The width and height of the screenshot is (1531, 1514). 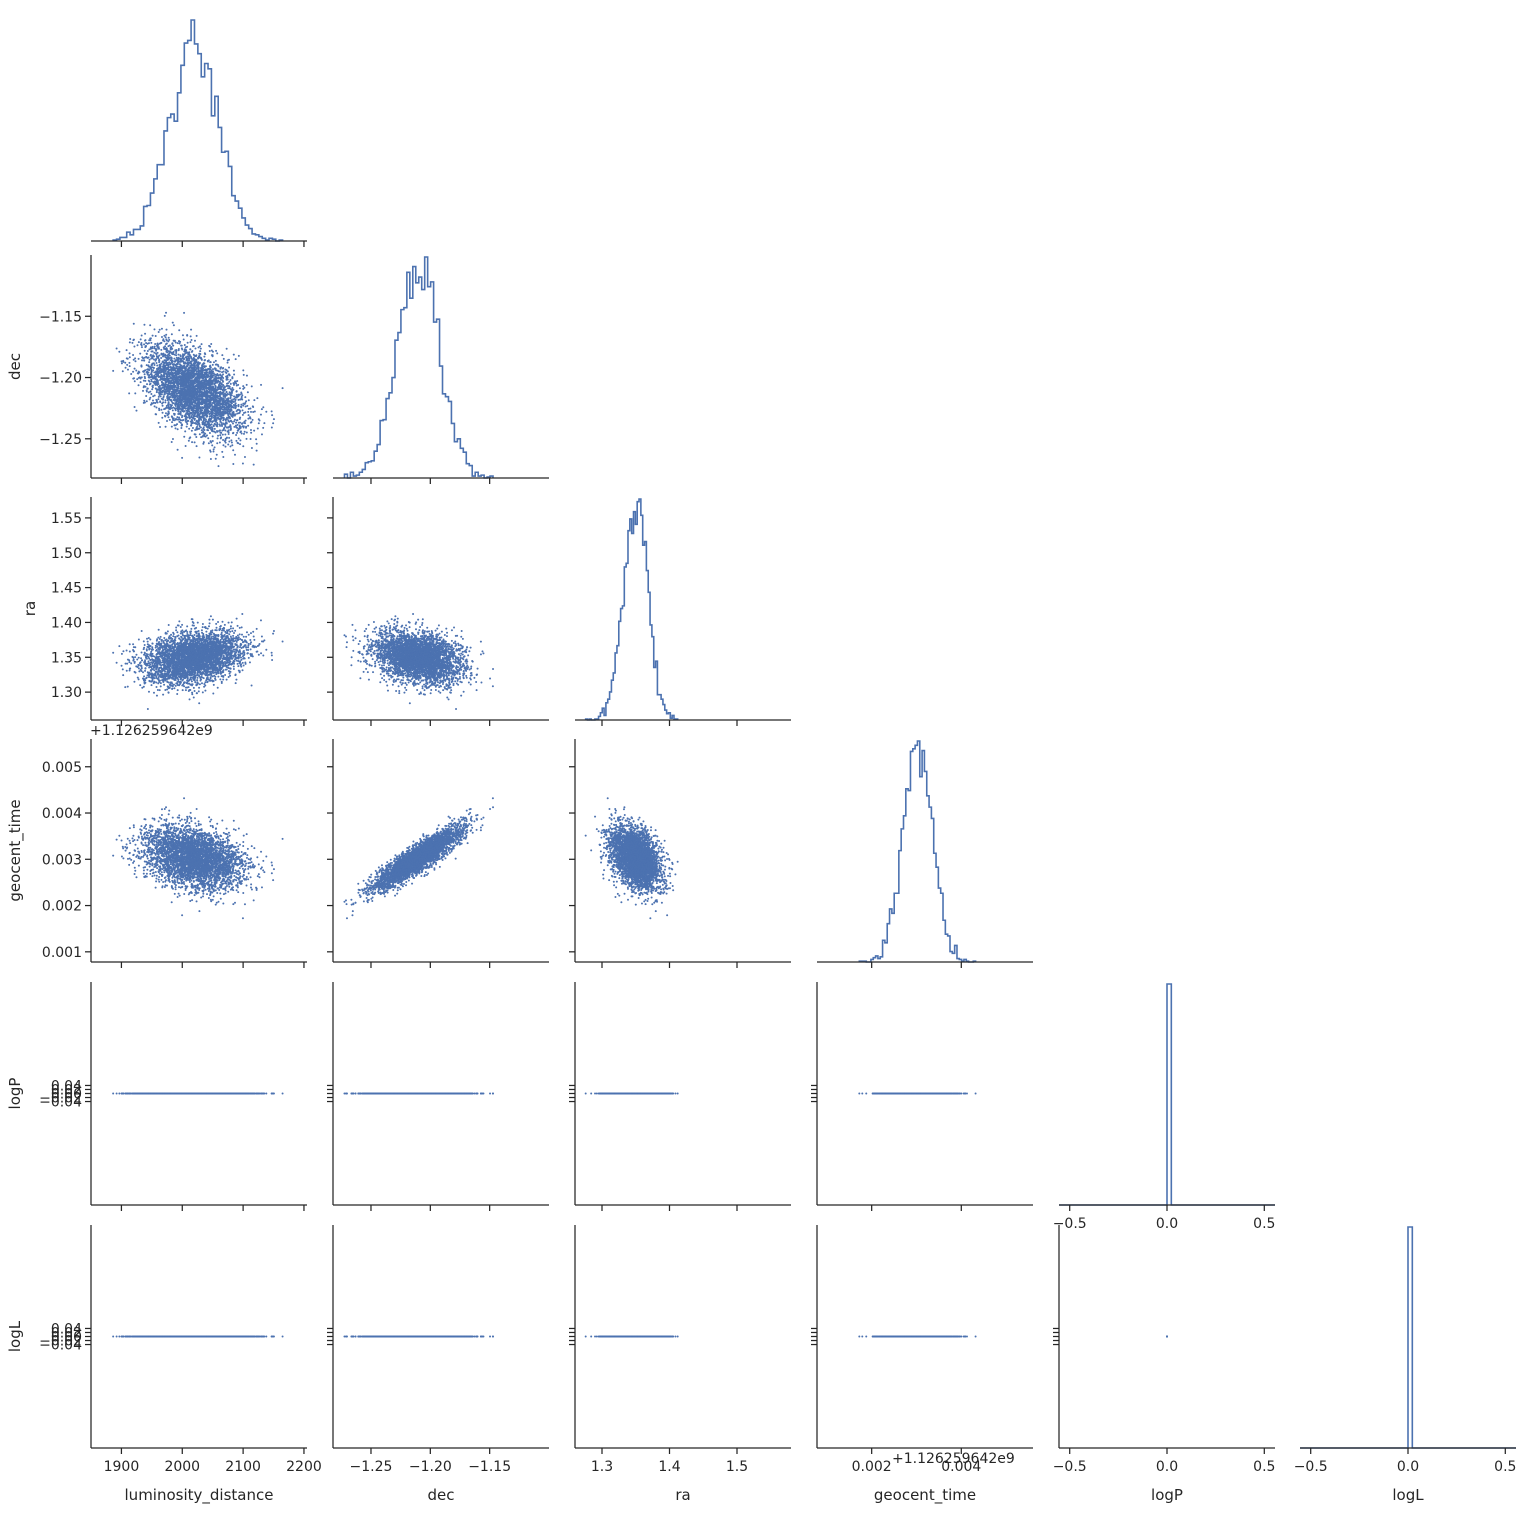 I want to click on panel-luminosity_distance-vs-luminosity_distance, so click(x=197, y=130).